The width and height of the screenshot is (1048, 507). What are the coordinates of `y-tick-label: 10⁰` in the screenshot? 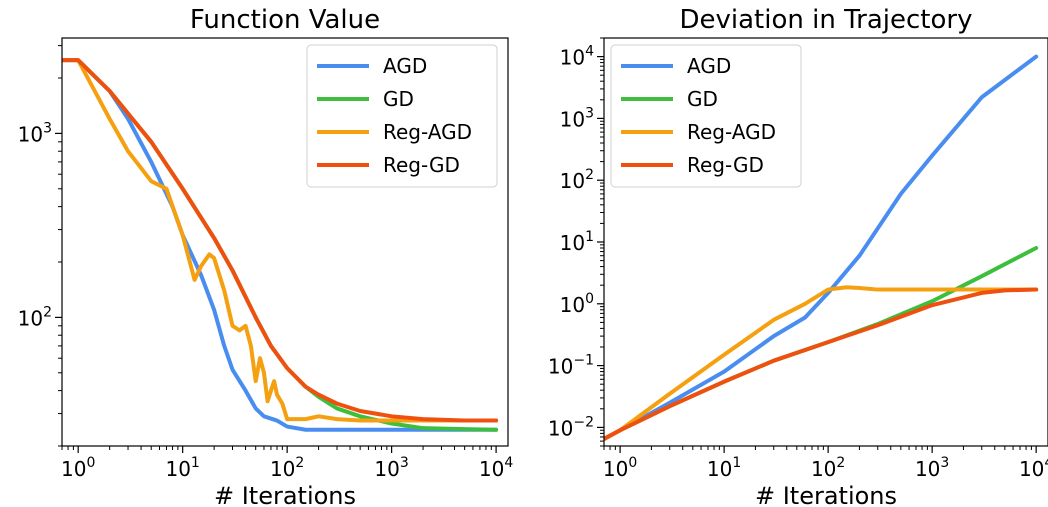 It's located at (577, 304).